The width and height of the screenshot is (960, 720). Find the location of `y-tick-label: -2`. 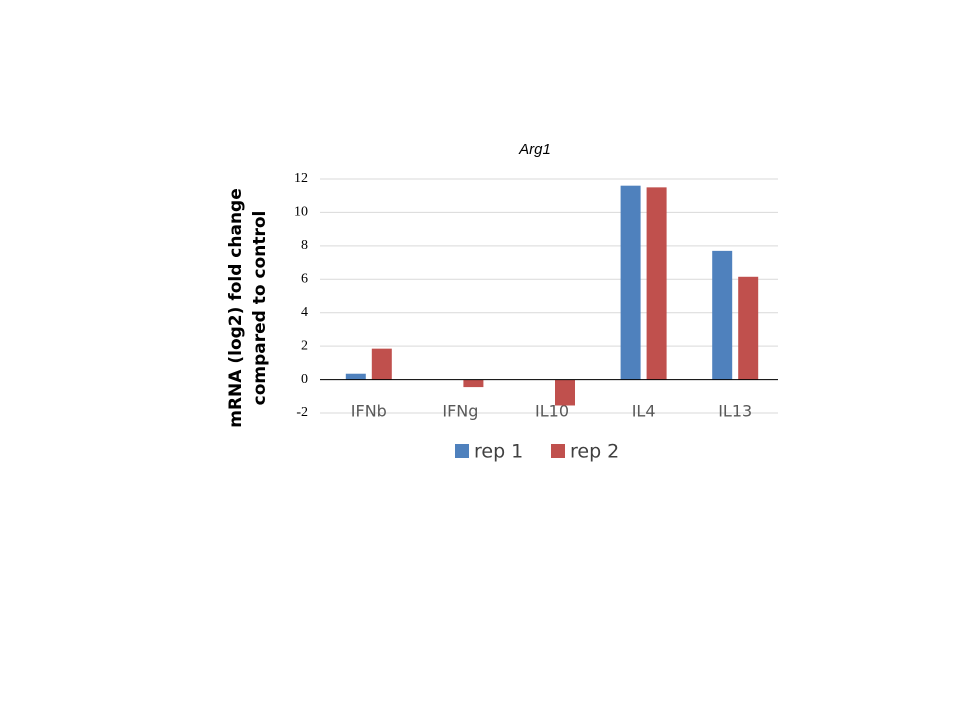

y-tick-label: -2 is located at coordinates (302, 412).